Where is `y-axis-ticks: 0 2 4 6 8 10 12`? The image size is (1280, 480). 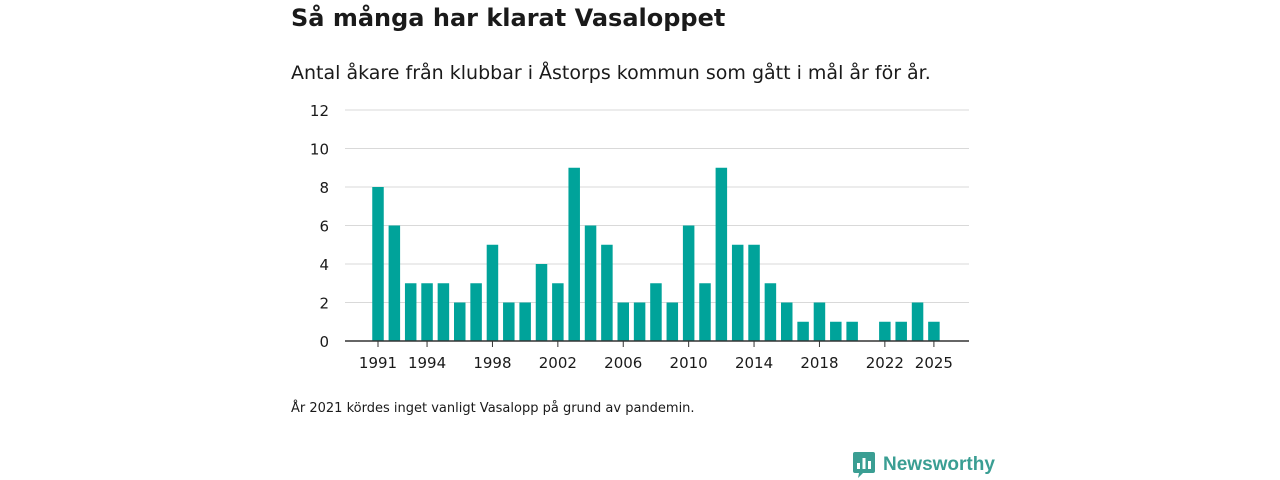 y-axis-ticks: 0 2 4 6 8 10 12 is located at coordinates (319, 226).